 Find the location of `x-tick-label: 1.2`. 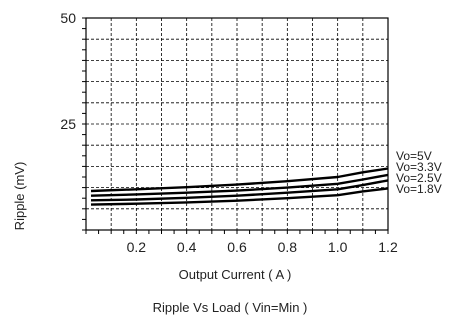

x-tick-label: 1.2 is located at coordinates (388, 247).